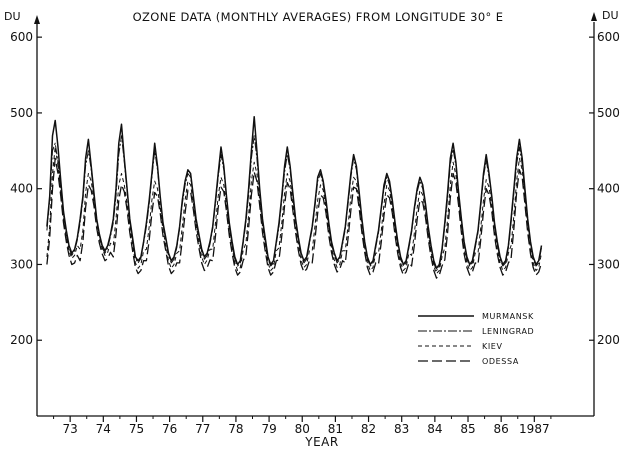 The image size is (628, 451). Describe the element at coordinates (594, 16) in the screenshot. I see `right-axis-arrow` at that location.